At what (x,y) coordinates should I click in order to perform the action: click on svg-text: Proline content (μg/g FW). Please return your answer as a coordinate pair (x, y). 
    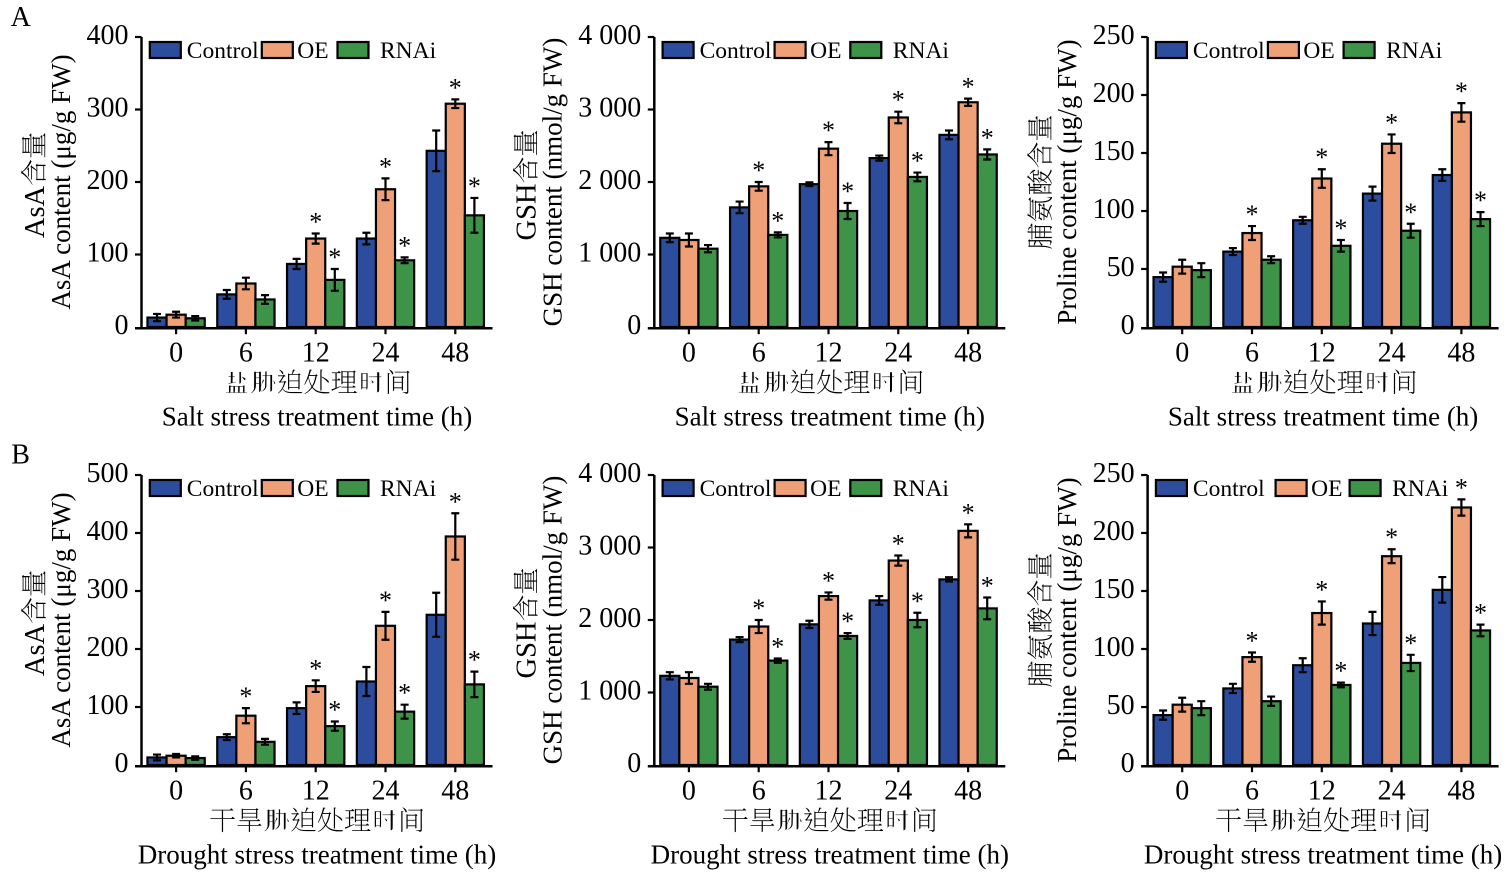
    Looking at the image, I should click on (1067, 619).